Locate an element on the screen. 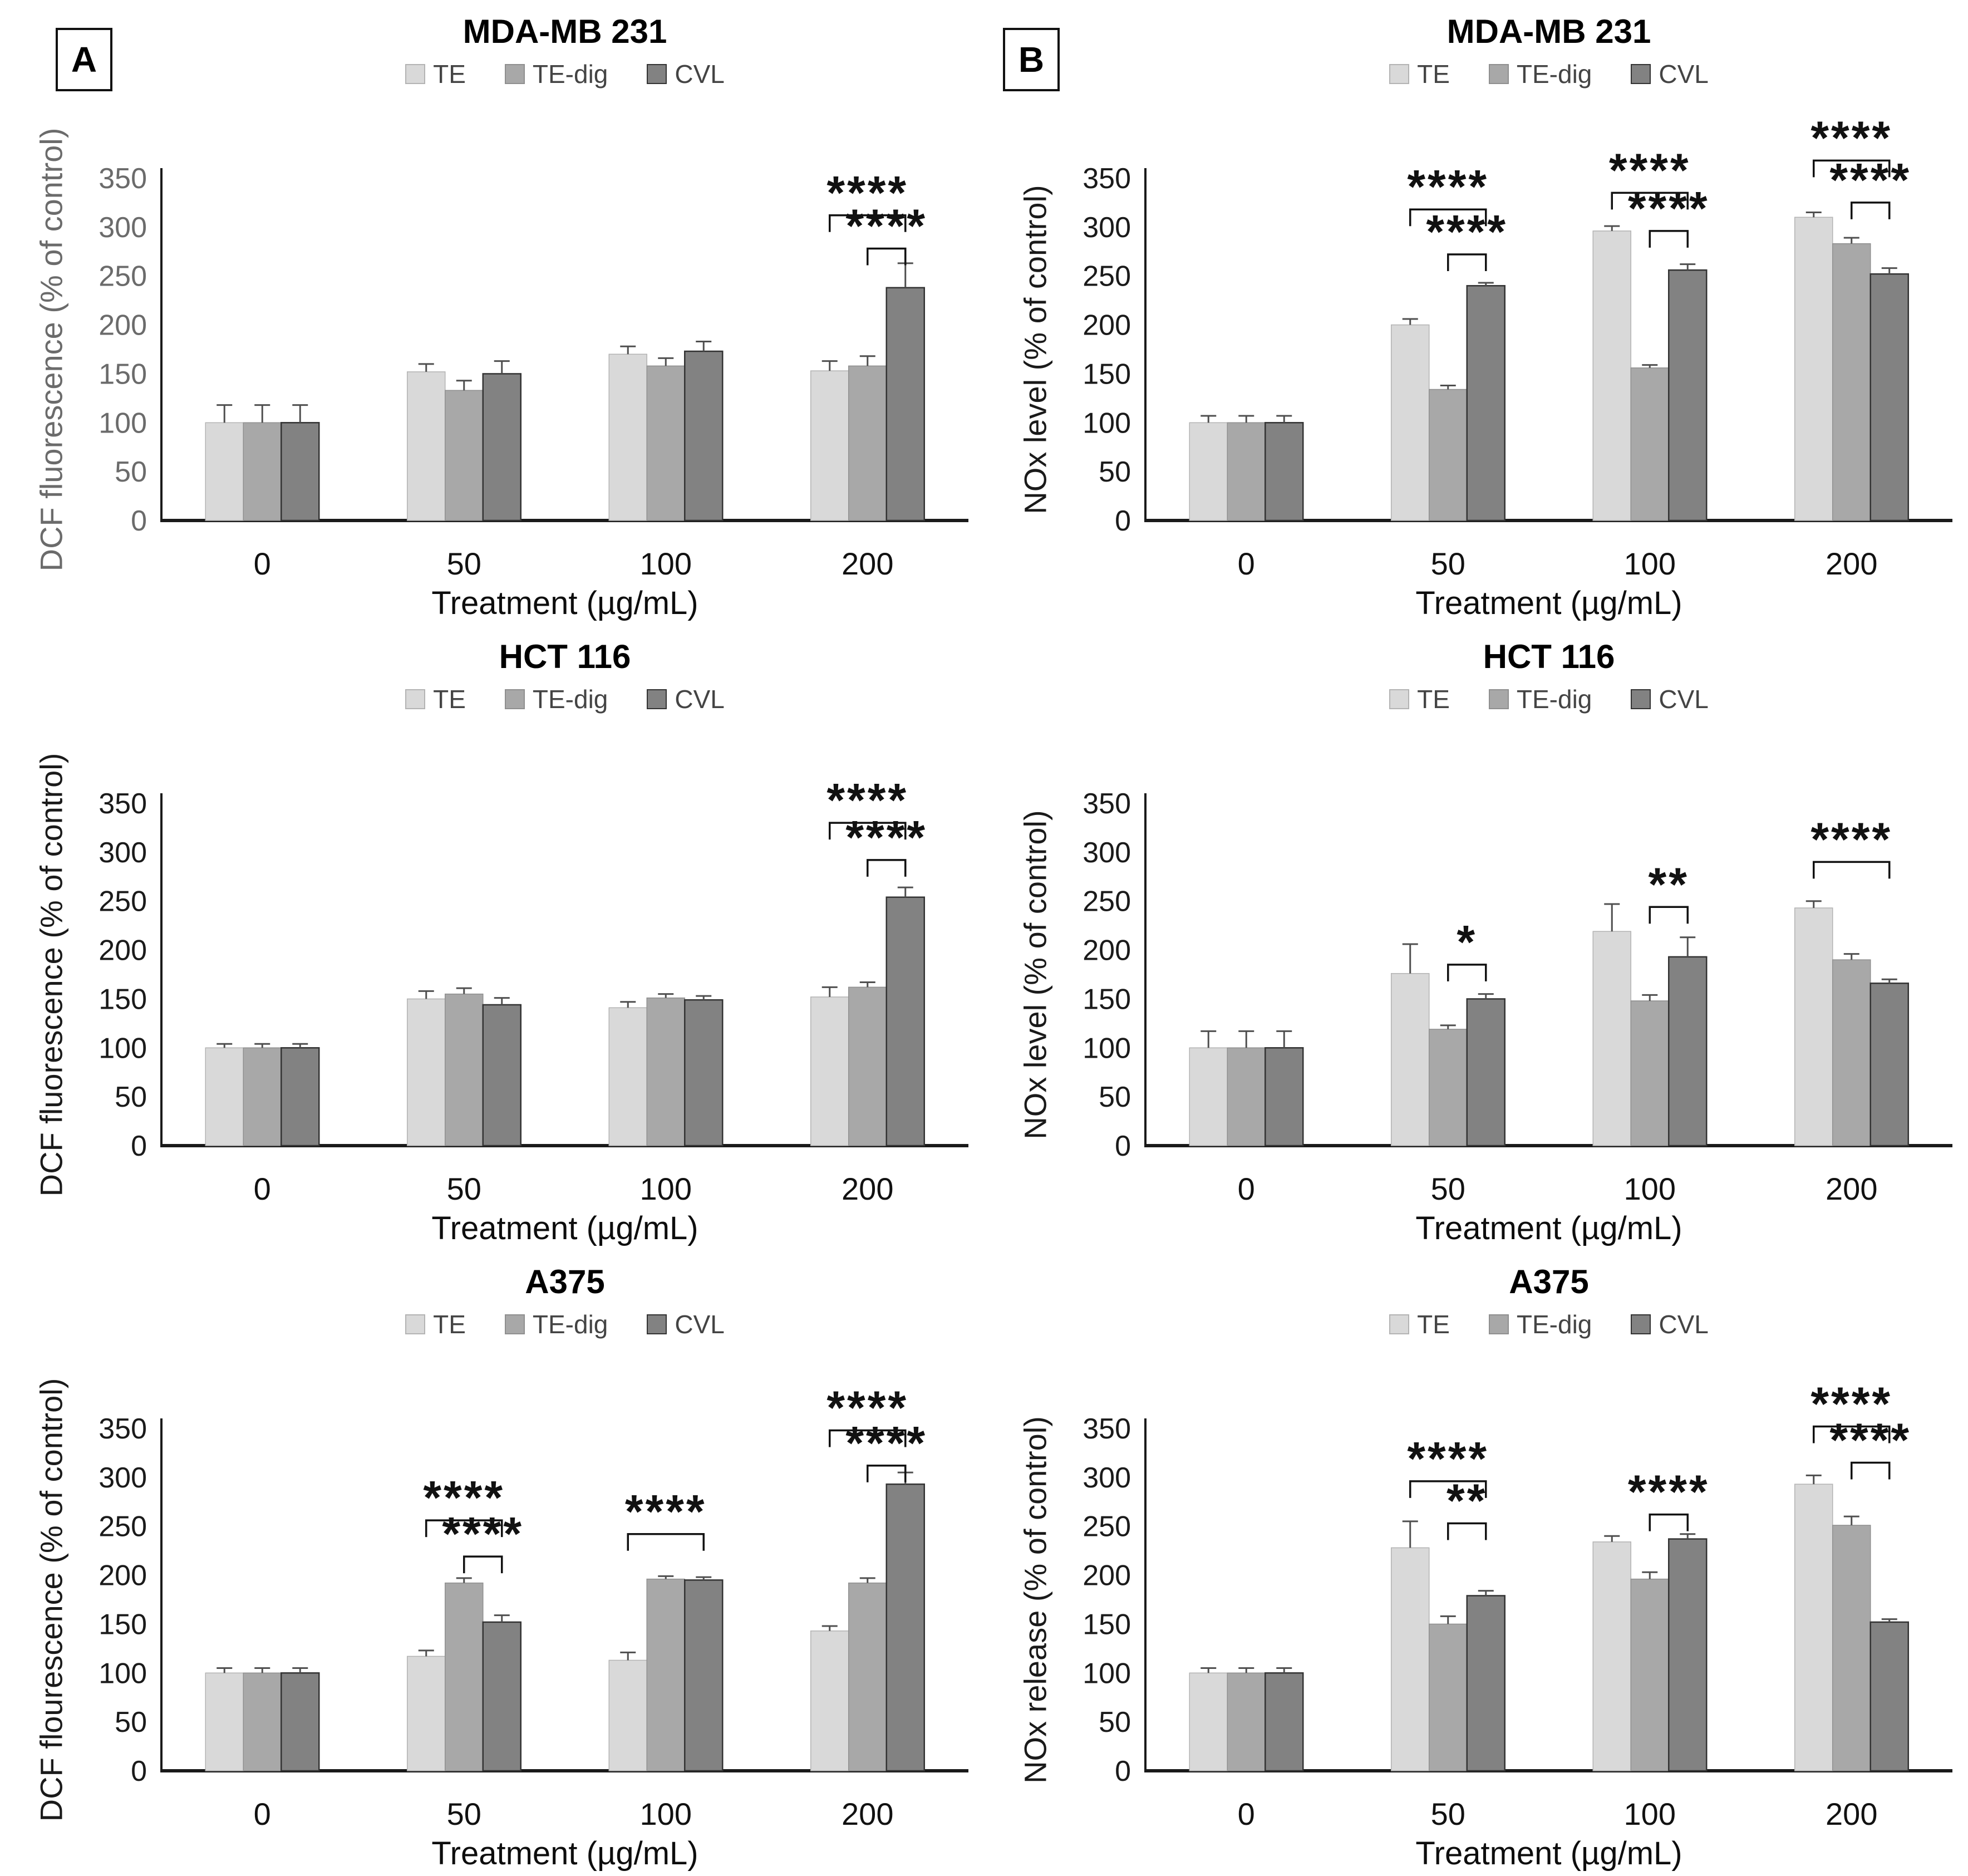  legend-item-te: TE is located at coordinates (435, 699).